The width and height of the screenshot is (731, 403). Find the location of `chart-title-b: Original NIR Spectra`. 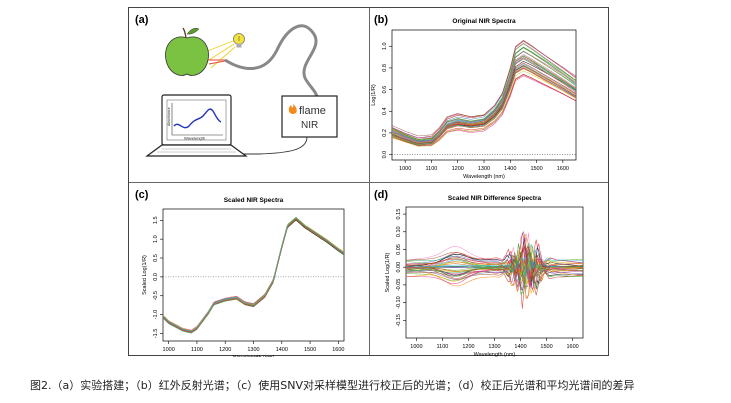

chart-title-b: Original NIR Spectra is located at coordinates (484, 21).